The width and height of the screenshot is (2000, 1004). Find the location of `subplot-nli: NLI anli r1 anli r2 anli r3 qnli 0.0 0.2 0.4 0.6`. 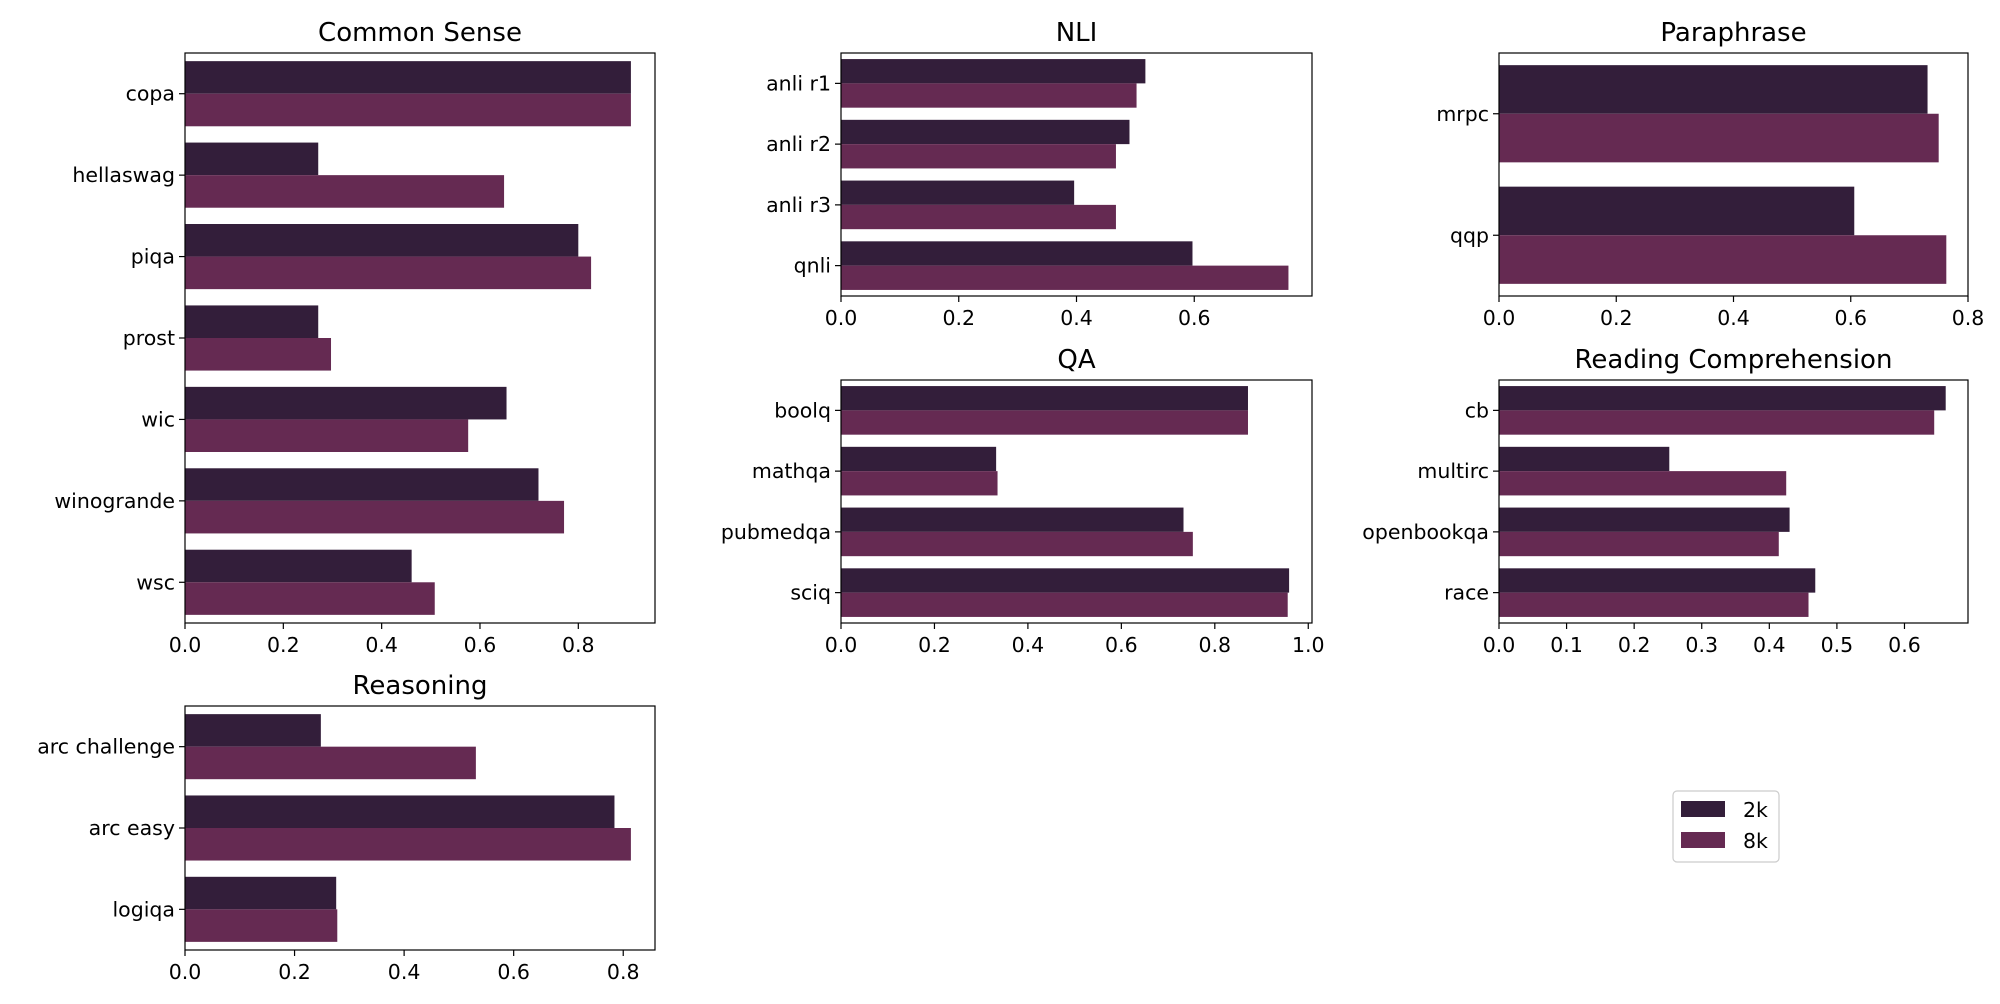

subplot-nli: NLI anli r1 anli r2 anli r3 qnli 0.0 0.2 0.4 0.6 is located at coordinates (1039, 174).